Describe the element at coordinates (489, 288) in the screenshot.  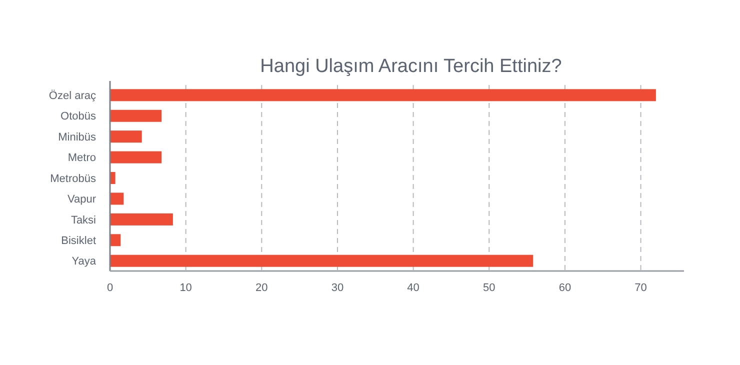
I see `x-tick-label: 50` at that location.